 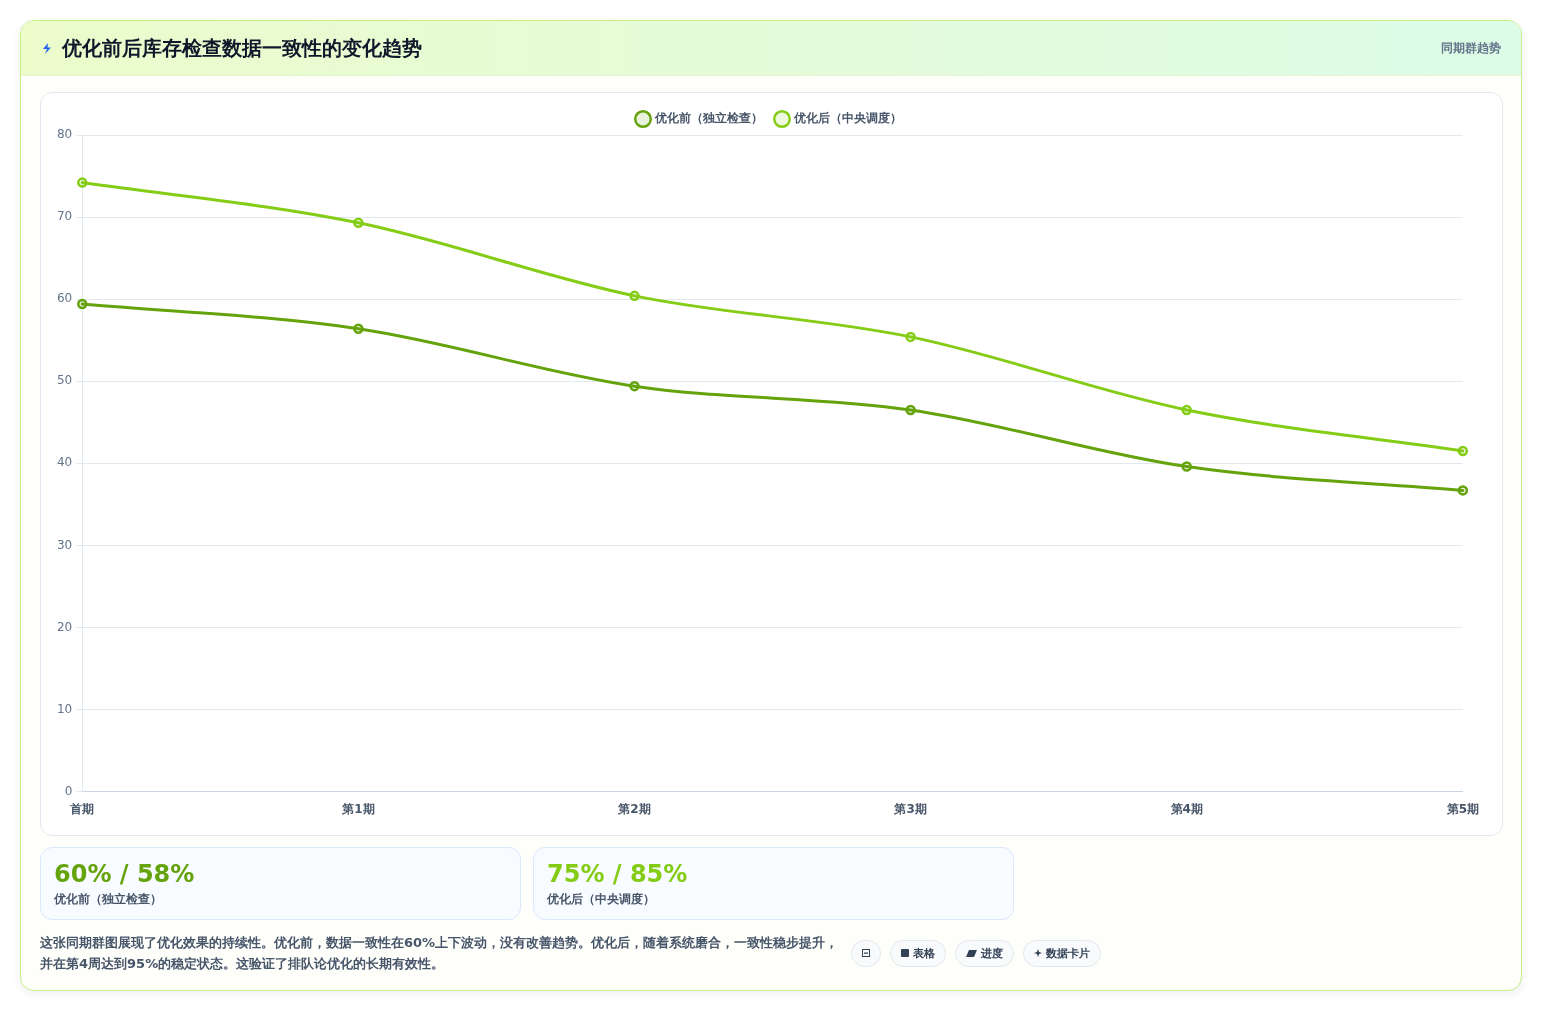 I want to click on text: 这张同期群图展现了优化效果的持续性。优化前，数据一致性在60%上下波动，没有改善趋势。优化后，随着系统磨合，一致性稳步提升，并在第4周达到95%的稳定状态。这验证了排队论优化的长期有效性。, so click(x=440, y=953).